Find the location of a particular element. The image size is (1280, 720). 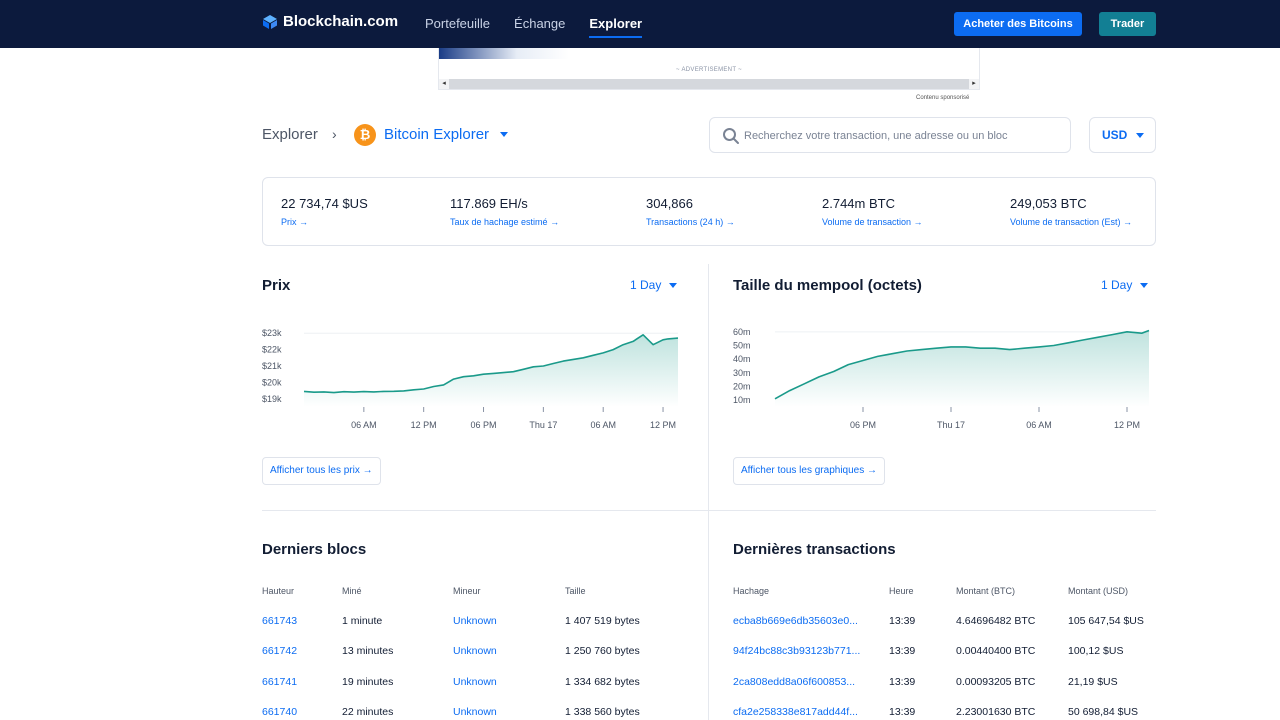

nav-portefeuille: Portefeuille is located at coordinates (458, 23).